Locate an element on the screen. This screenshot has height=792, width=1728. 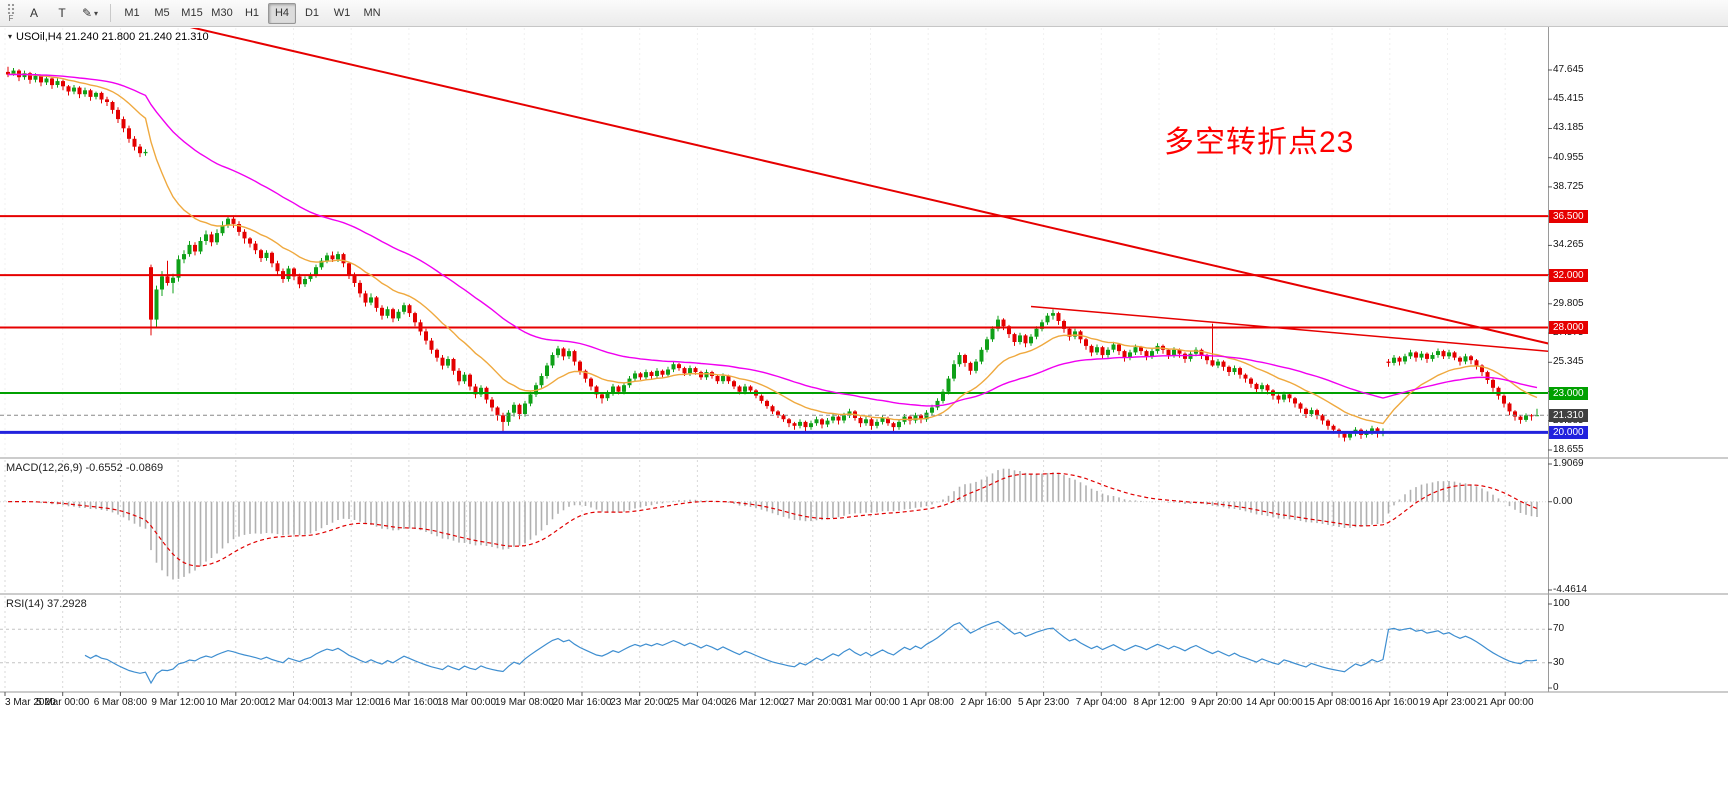
time-axis-label: 6 Mar 08:00 is located at coordinates (120, 702).